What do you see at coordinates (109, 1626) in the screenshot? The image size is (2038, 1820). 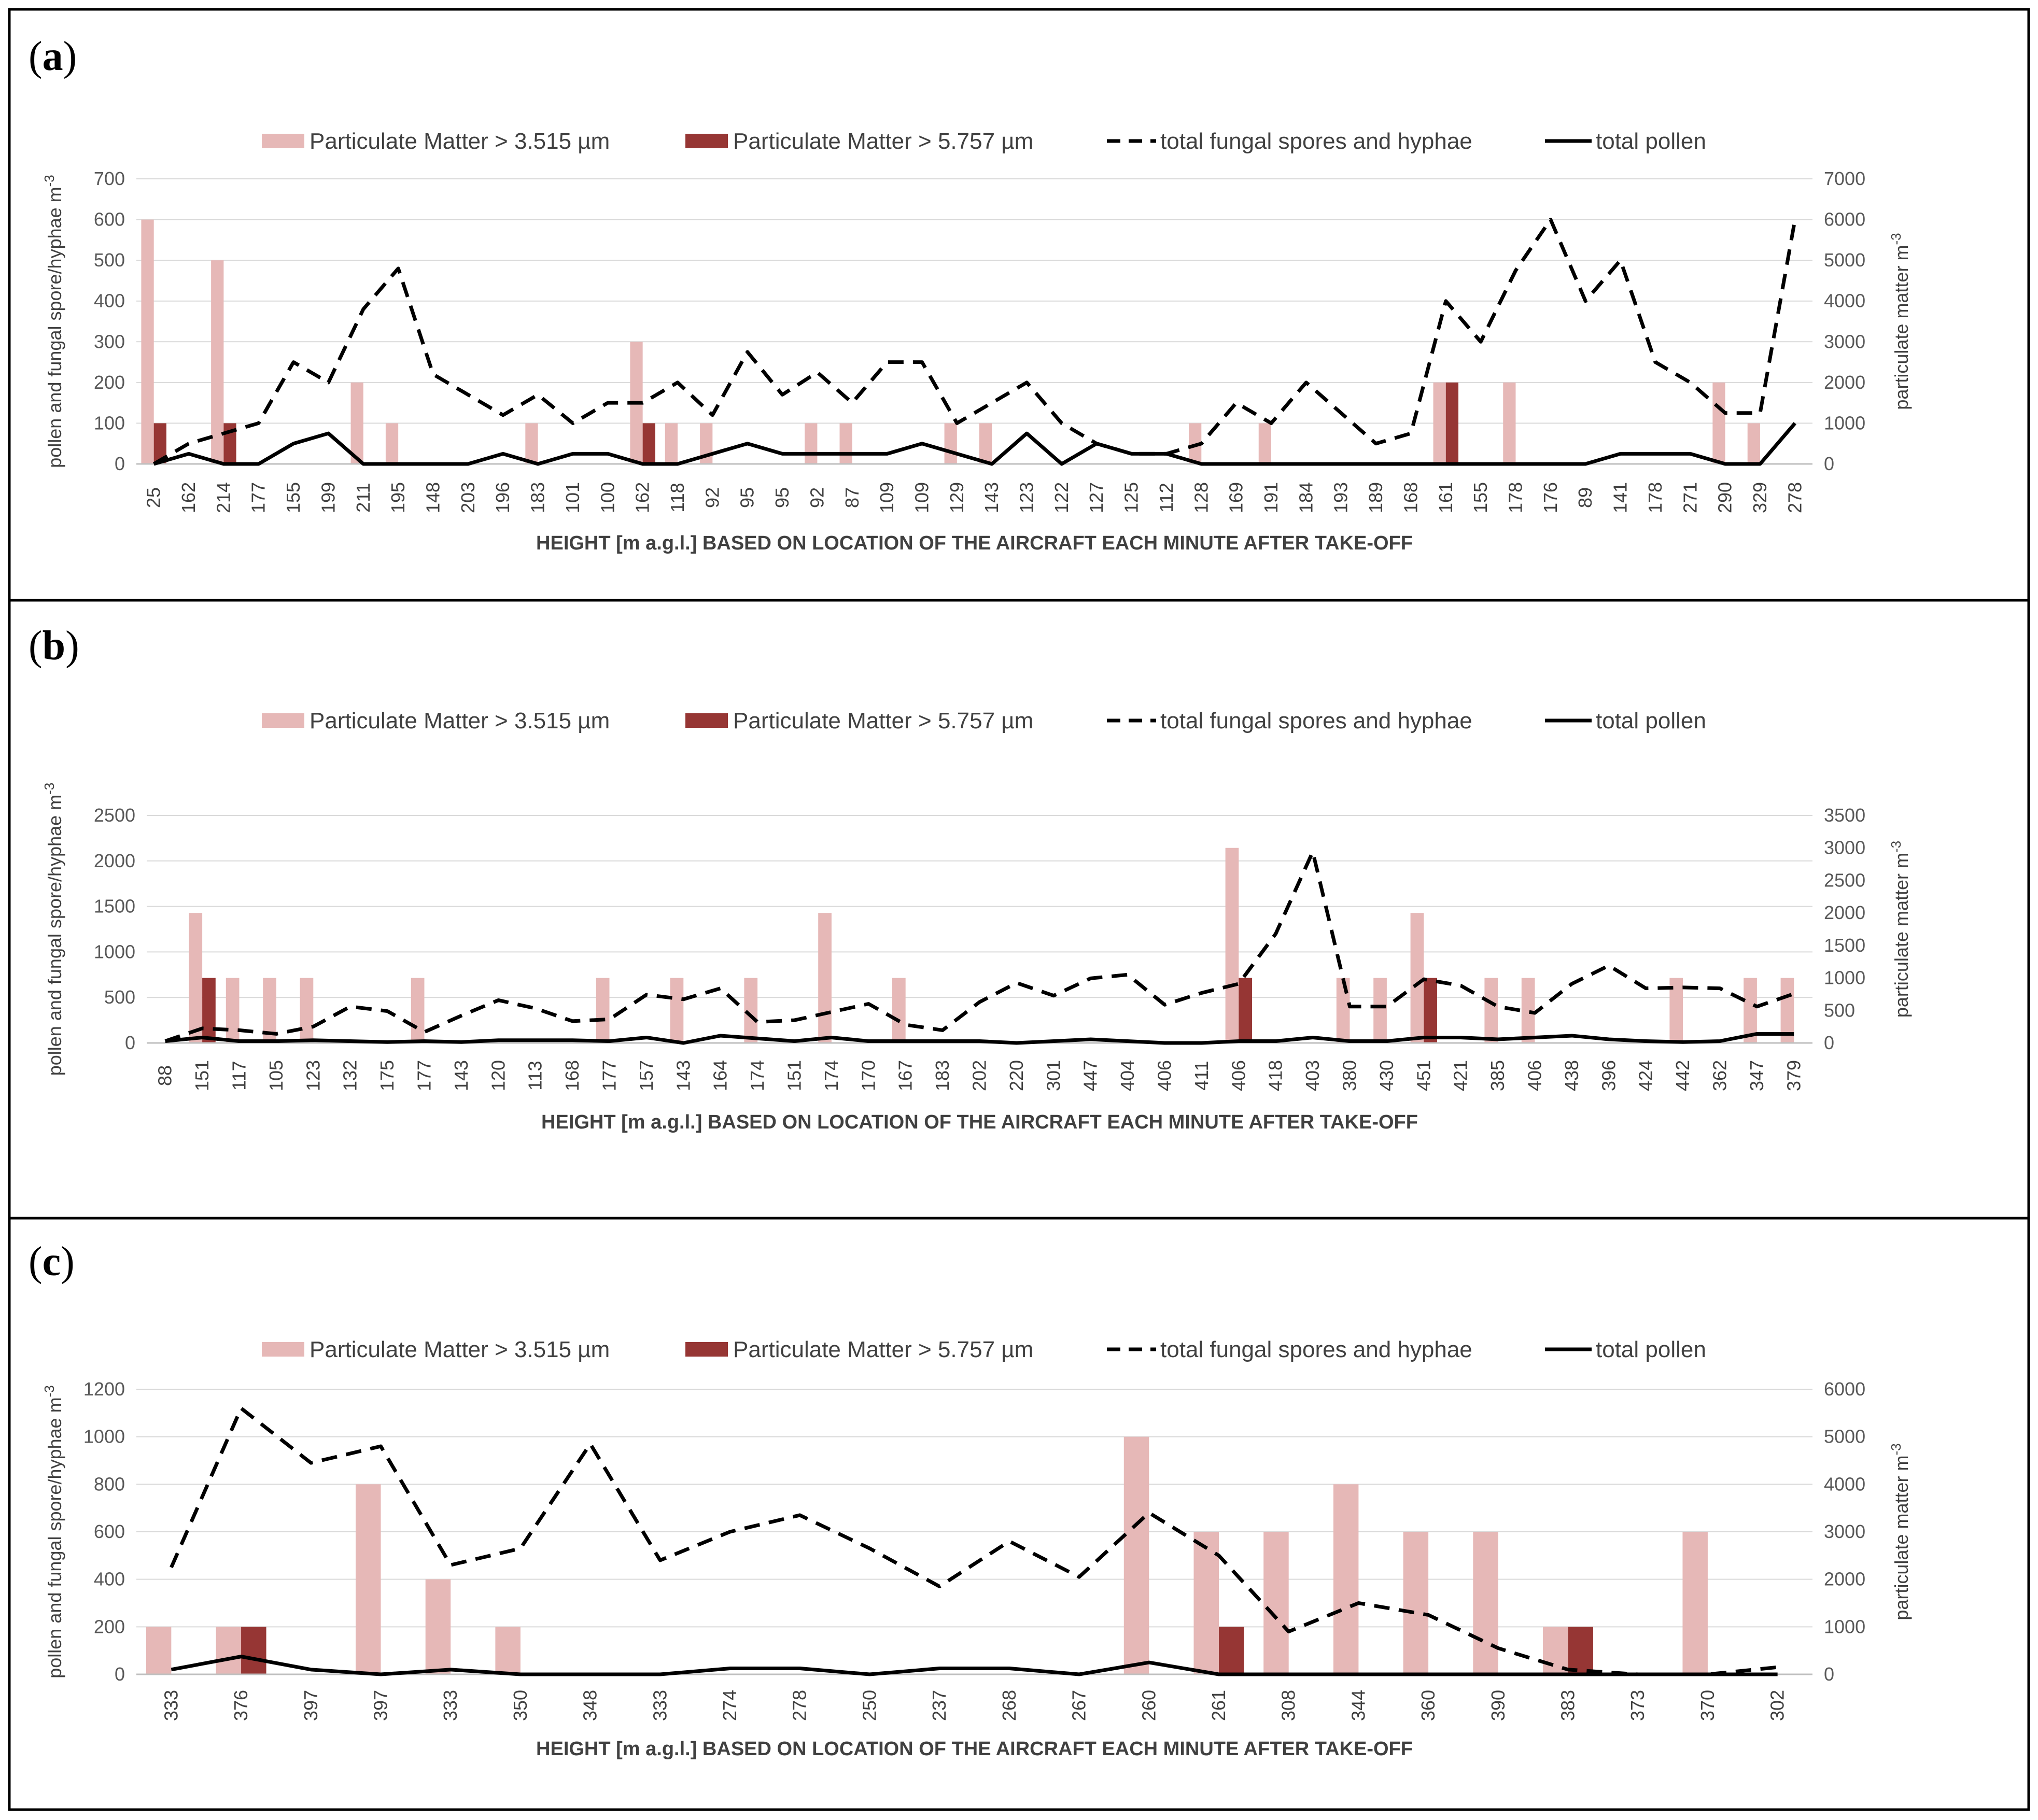 I see `y-left-tick-label: 200` at bounding box center [109, 1626].